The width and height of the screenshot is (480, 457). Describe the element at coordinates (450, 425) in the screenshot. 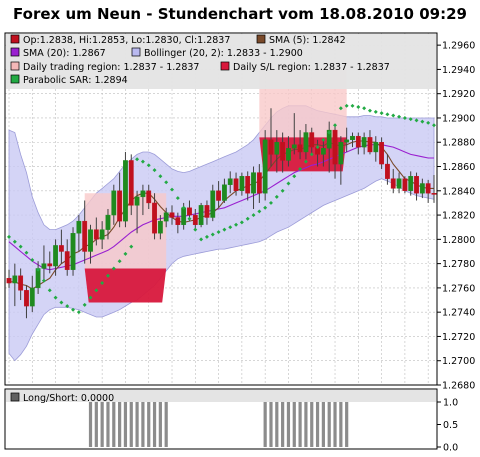

I see `sub-y-tick-label: 0.5` at that location.